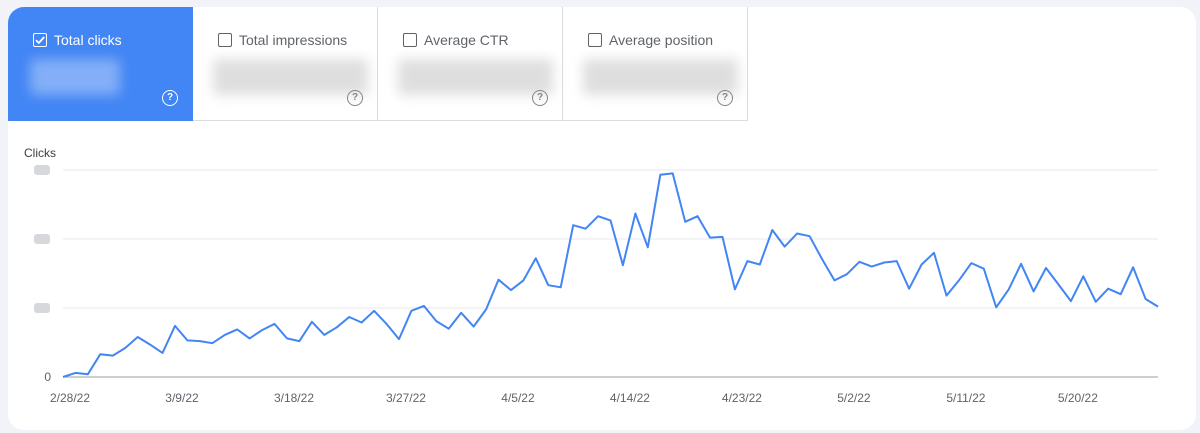 The image size is (1200, 433). What do you see at coordinates (100, 64) in the screenshot?
I see `tile-total-clicks: Total clicks ?` at bounding box center [100, 64].